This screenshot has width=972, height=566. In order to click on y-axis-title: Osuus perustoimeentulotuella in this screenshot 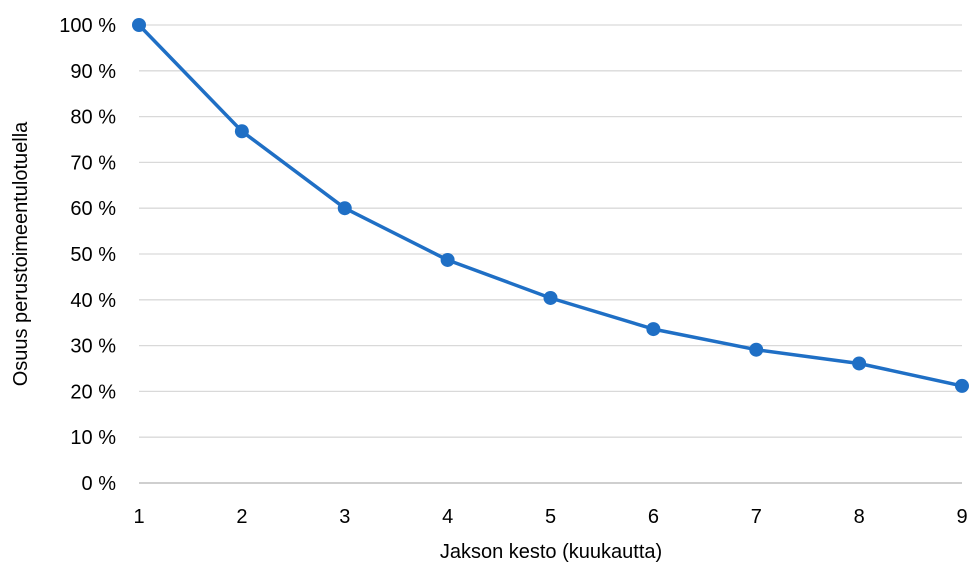, I will do `click(21, 253)`.